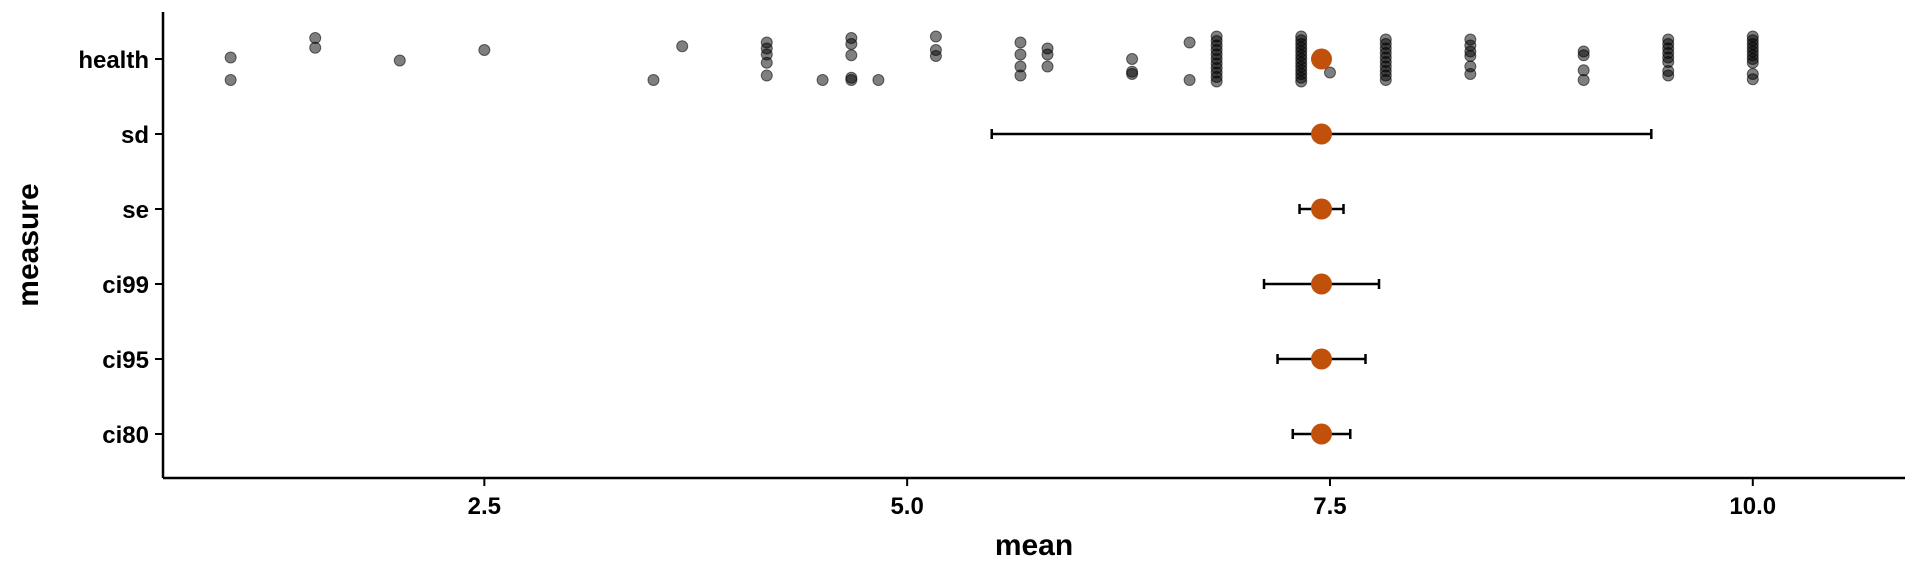 Image resolution: width=1920 pixels, height=576 pixels. What do you see at coordinates (1034, 545) in the screenshot?
I see `x-axis-title: mean` at bounding box center [1034, 545].